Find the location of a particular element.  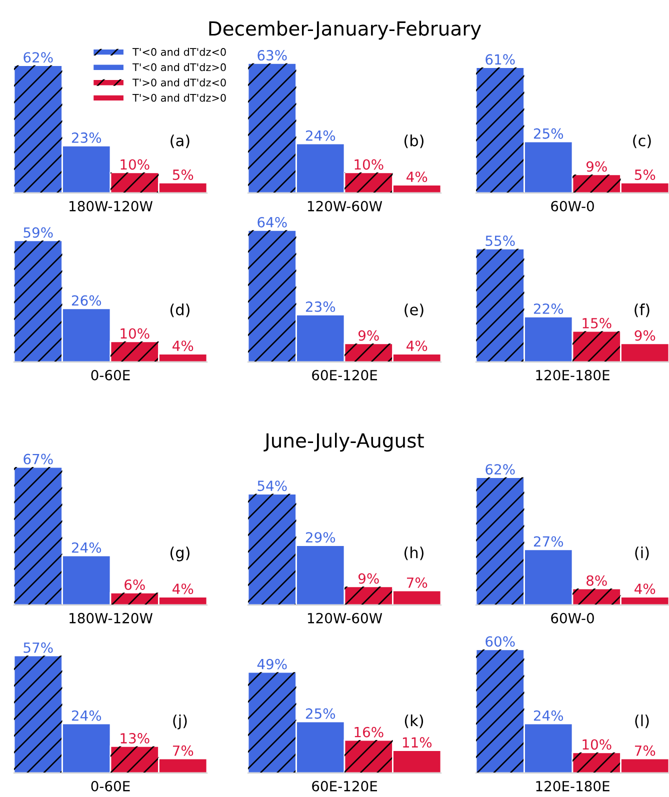

annotation: (h) is located at coordinates (414, 553).